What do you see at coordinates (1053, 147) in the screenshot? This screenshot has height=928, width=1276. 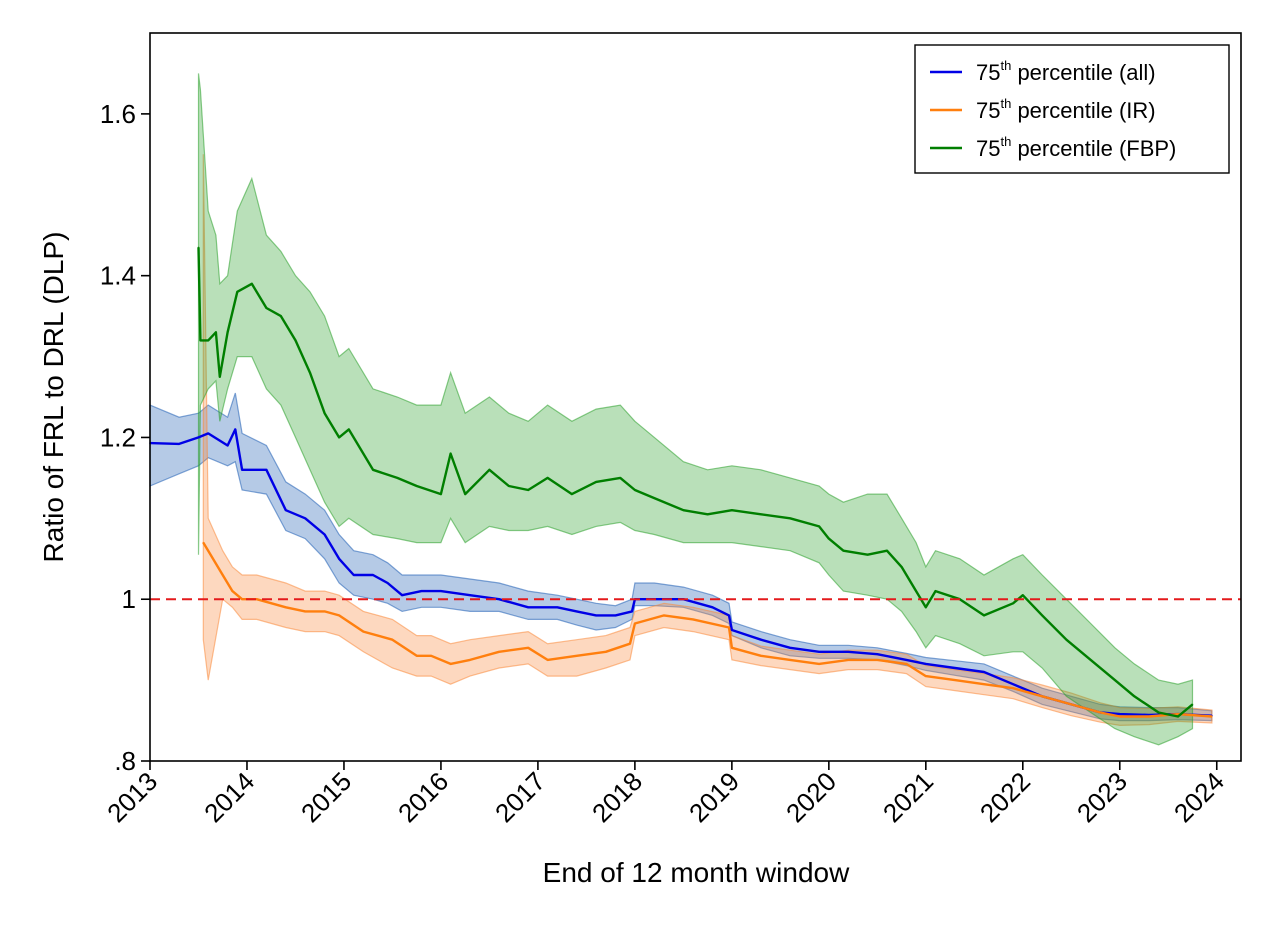 I see `legend-entry-fbp: 75th percentile (FBP)` at bounding box center [1053, 147].